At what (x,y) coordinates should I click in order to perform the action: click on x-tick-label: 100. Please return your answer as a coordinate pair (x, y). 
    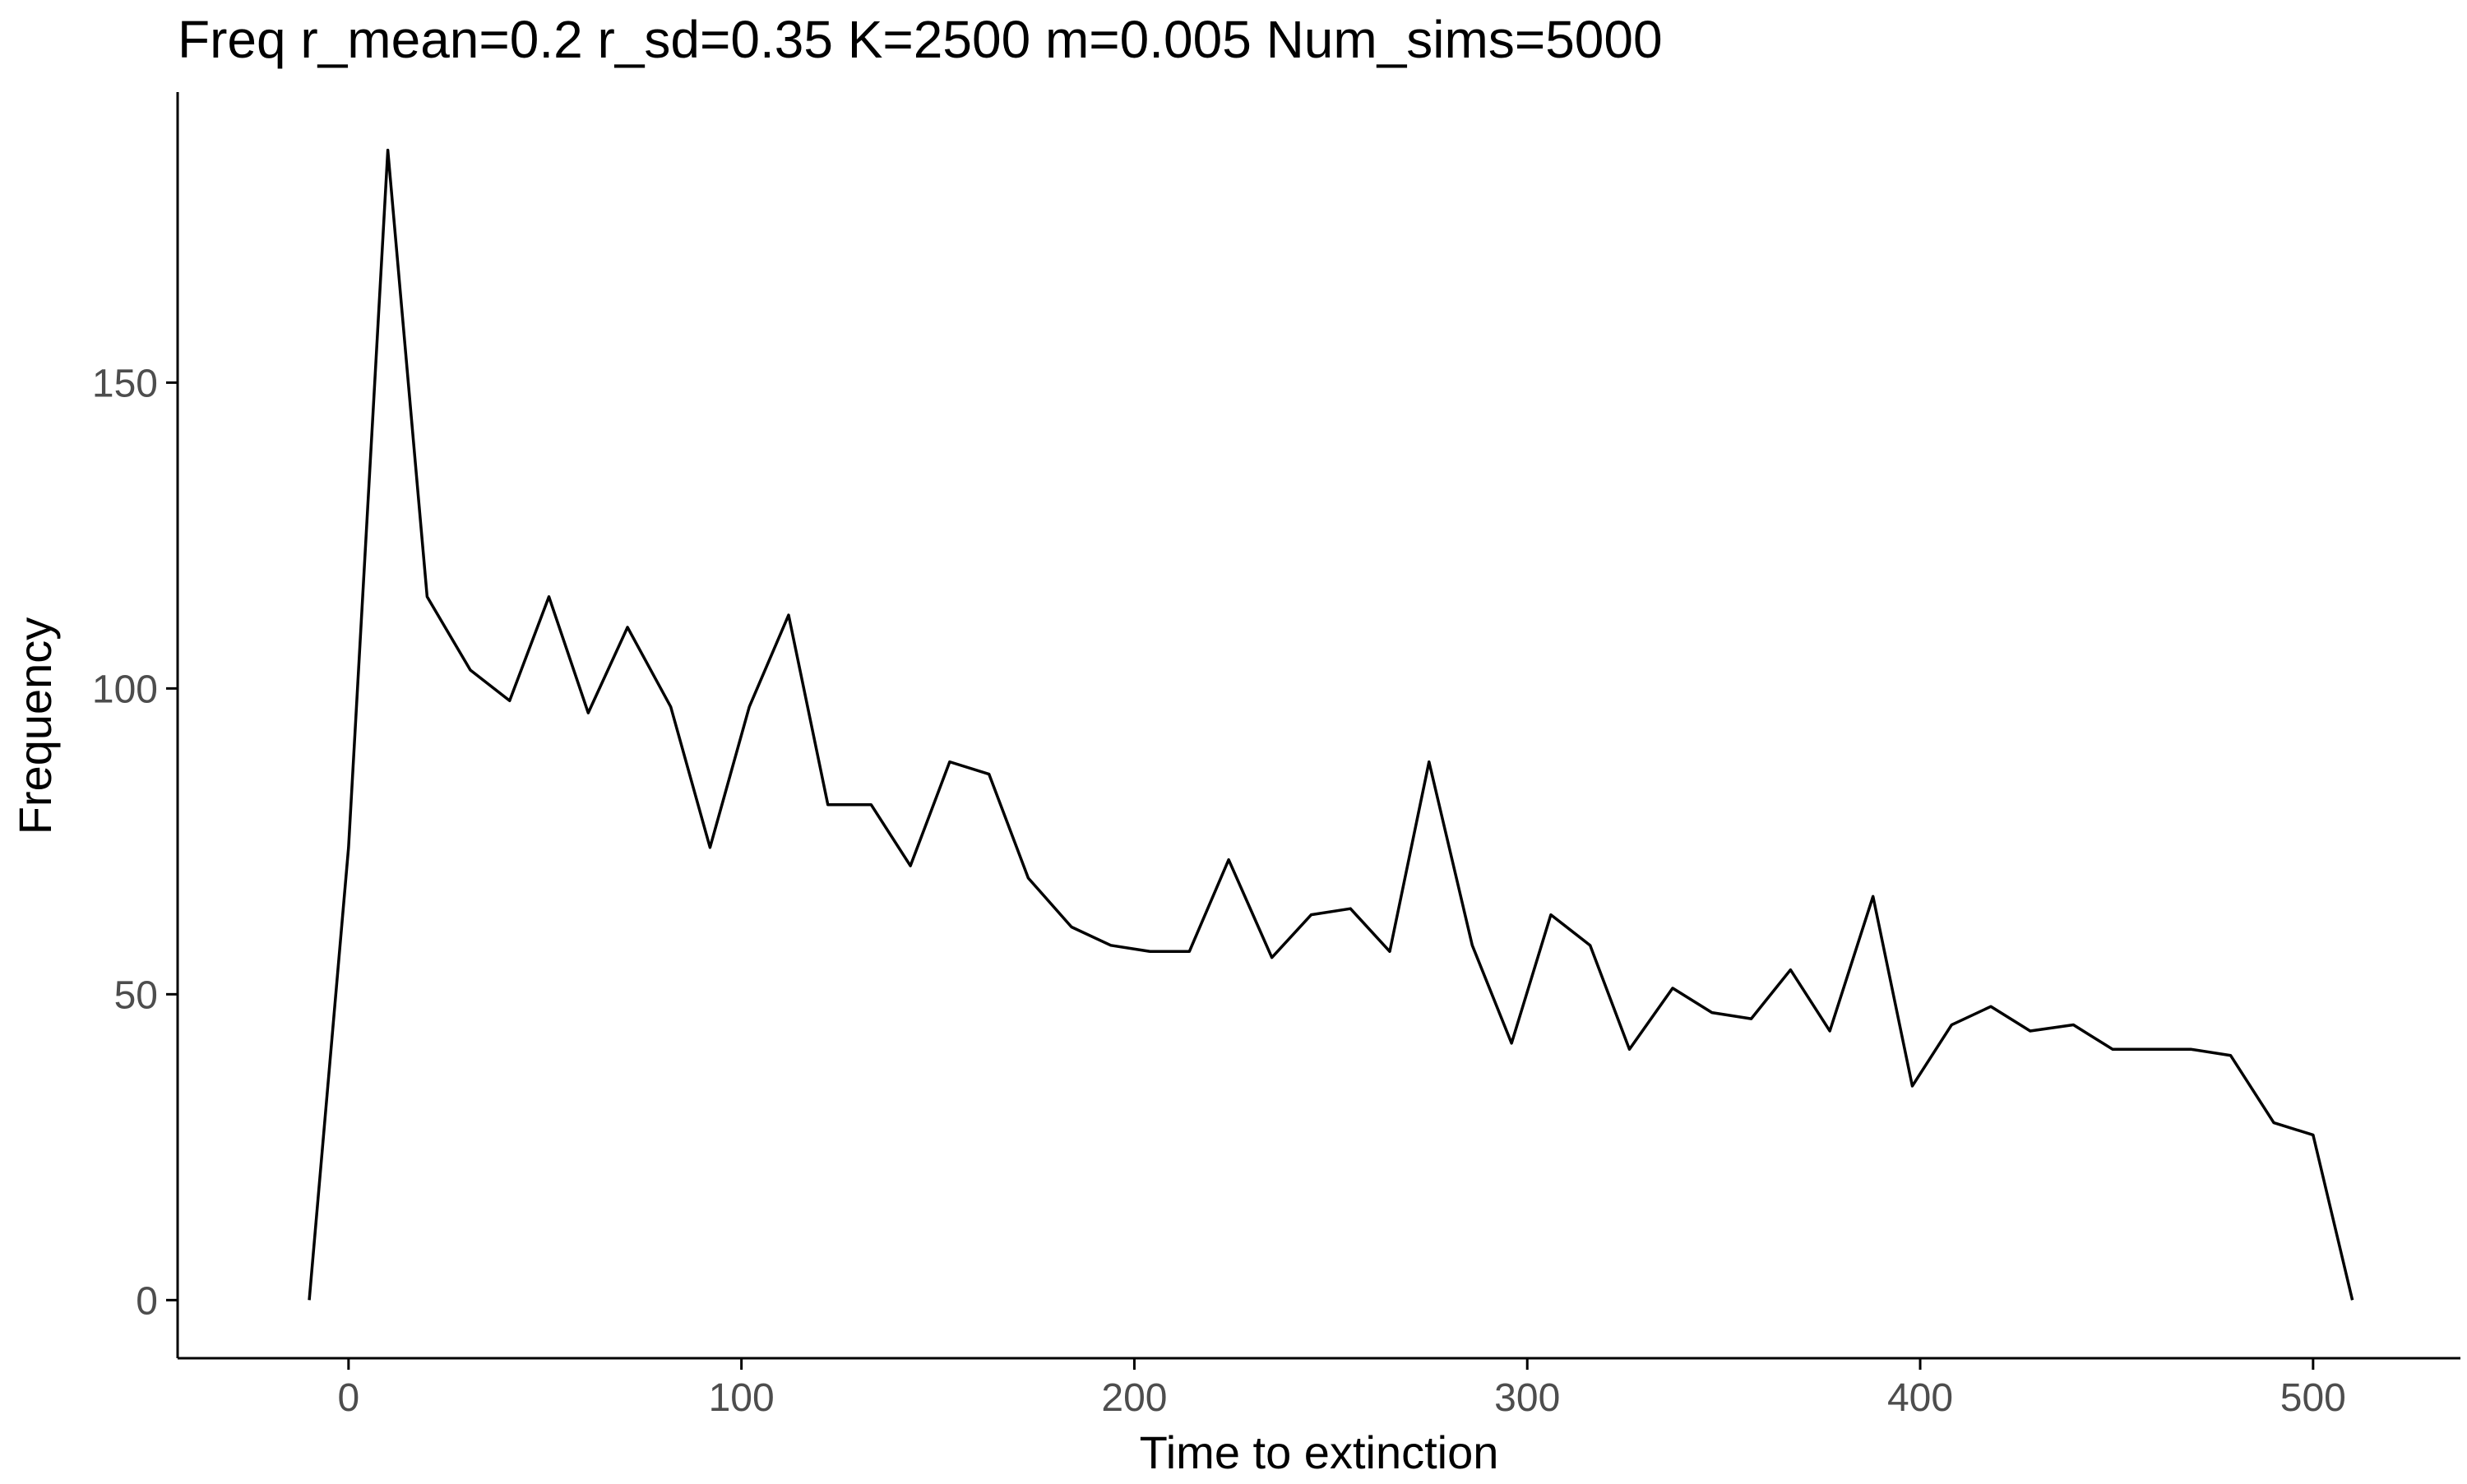
    Looking at the image, I should click on (742, 1398).